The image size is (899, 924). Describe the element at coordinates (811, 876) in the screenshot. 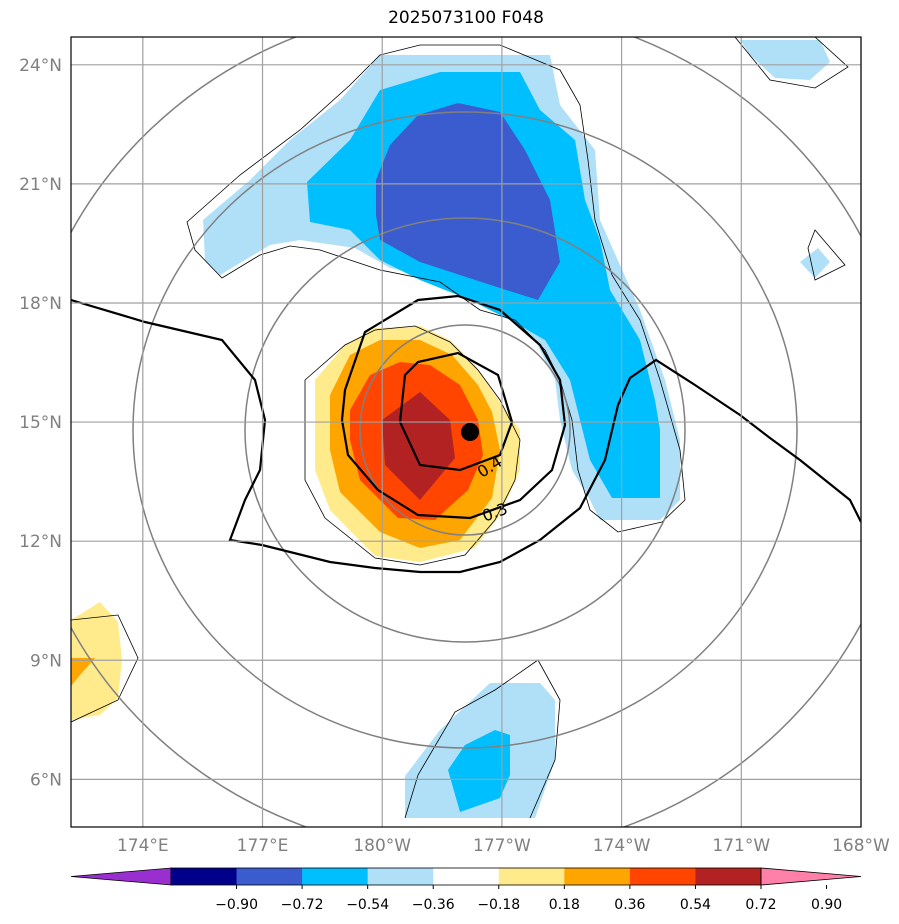

I see `colorbar-extend-high` at that location.